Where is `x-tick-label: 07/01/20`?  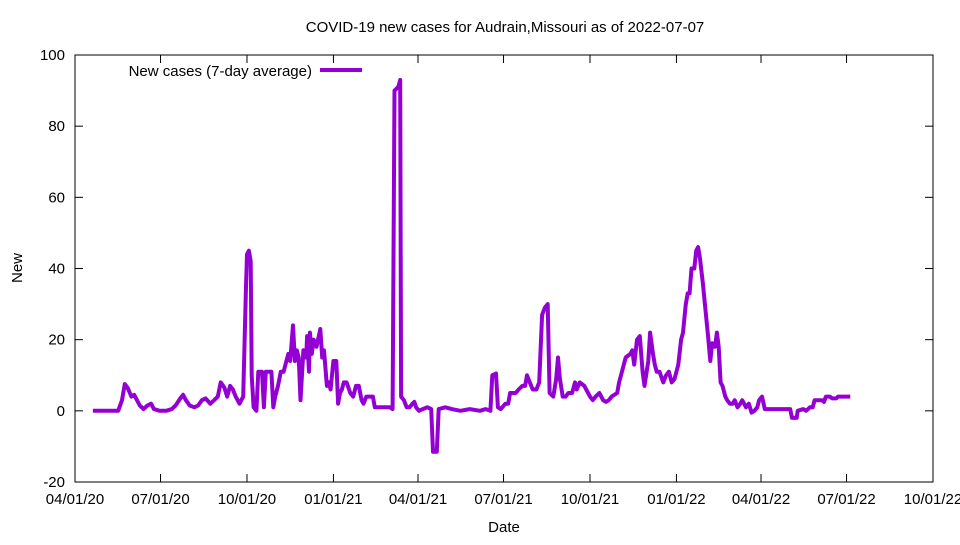
x-tick-label: 07/01/20 is located at coordinates (160, 499).